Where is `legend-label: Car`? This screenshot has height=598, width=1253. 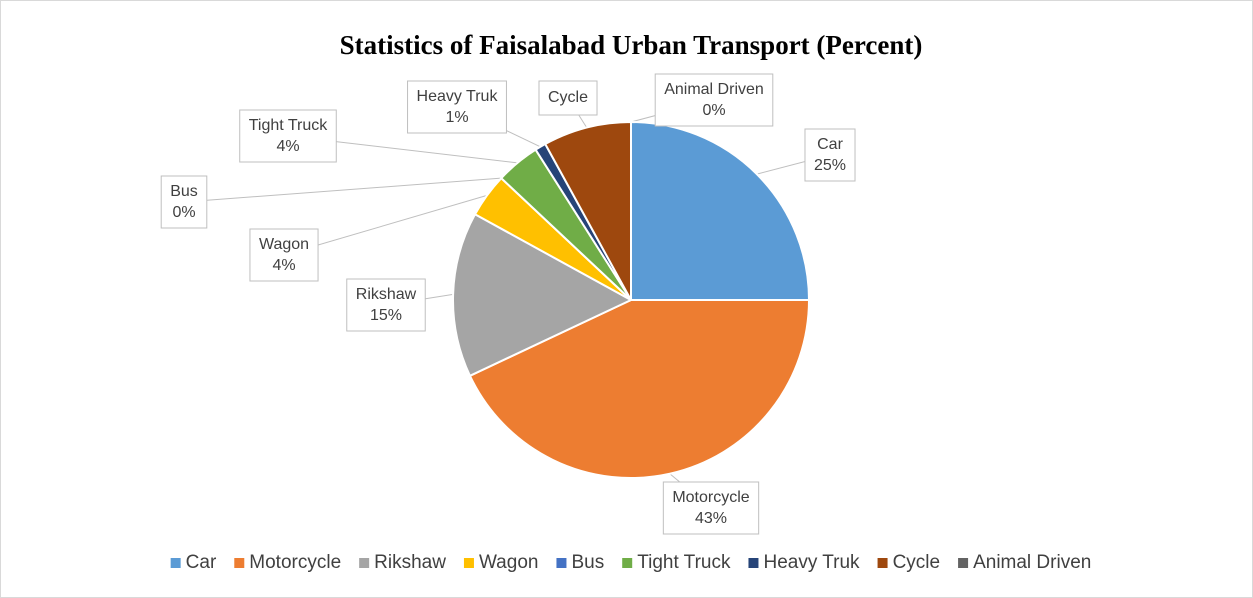 legend-label: Car is located at coordinates (201, 562).